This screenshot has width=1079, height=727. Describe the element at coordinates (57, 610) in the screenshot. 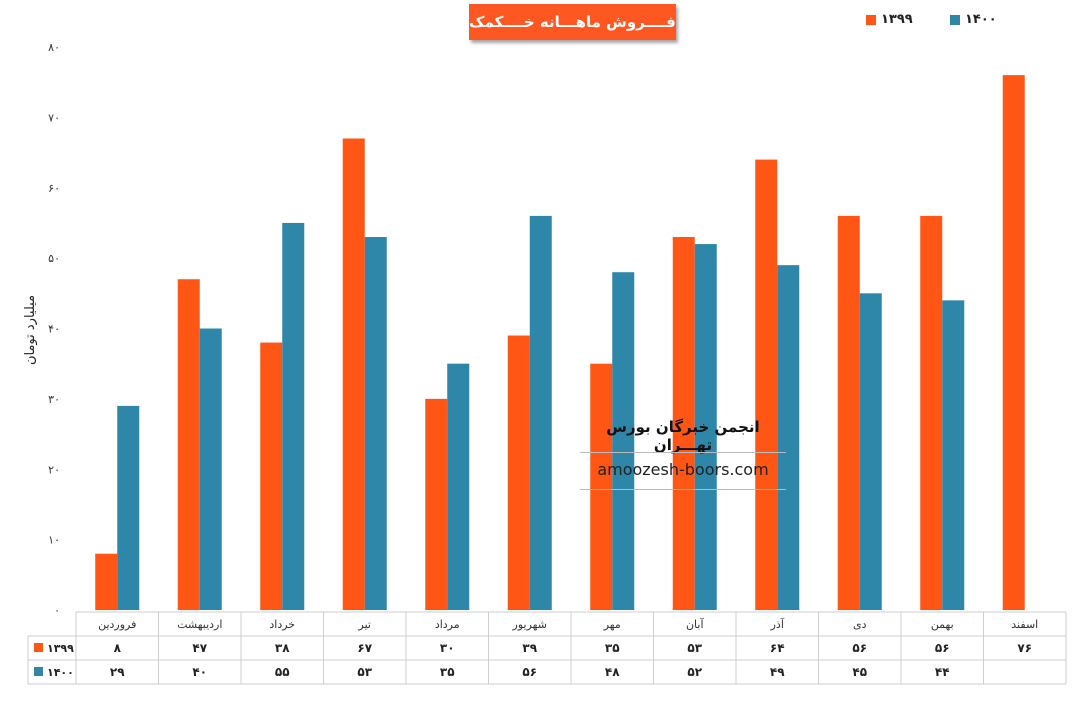

I see `y-tick-label: ۰` at that location.